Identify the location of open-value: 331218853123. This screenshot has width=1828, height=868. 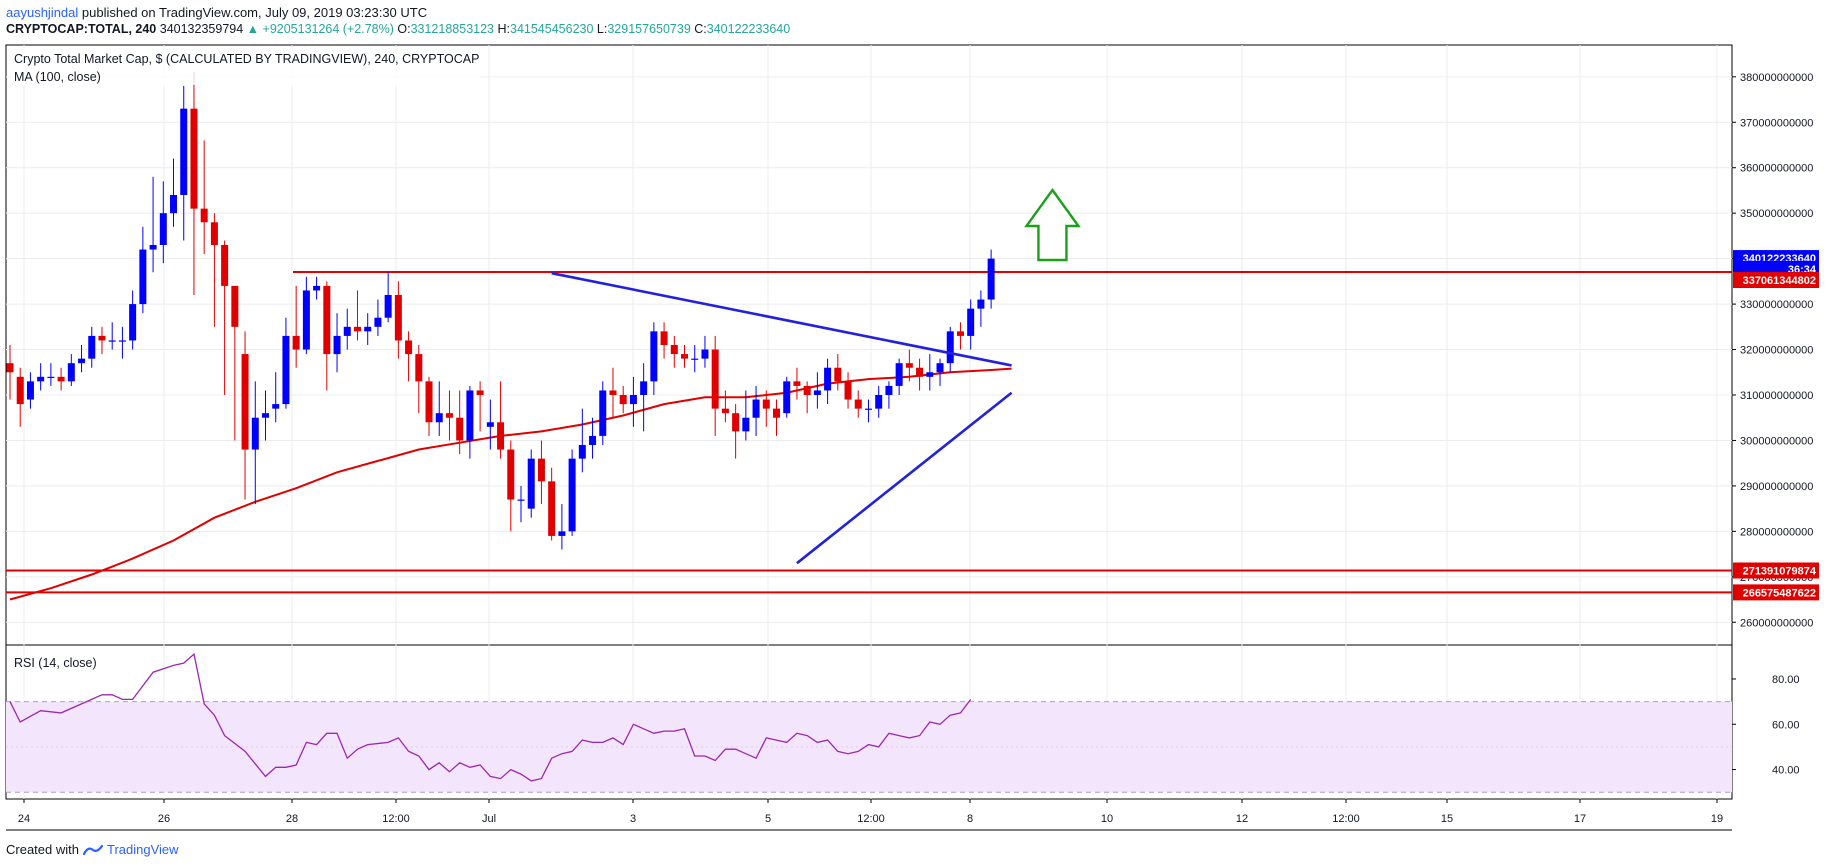
(452, 29).